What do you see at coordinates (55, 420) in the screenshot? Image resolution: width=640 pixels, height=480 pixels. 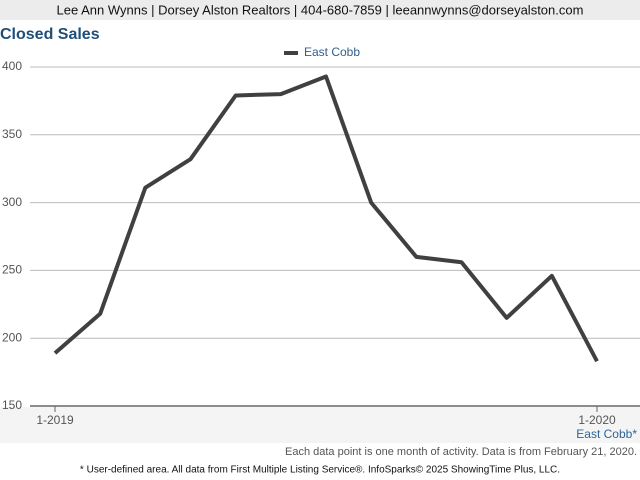 I see `x-tick-label: 1-2019` at bounding box center [55, 420].